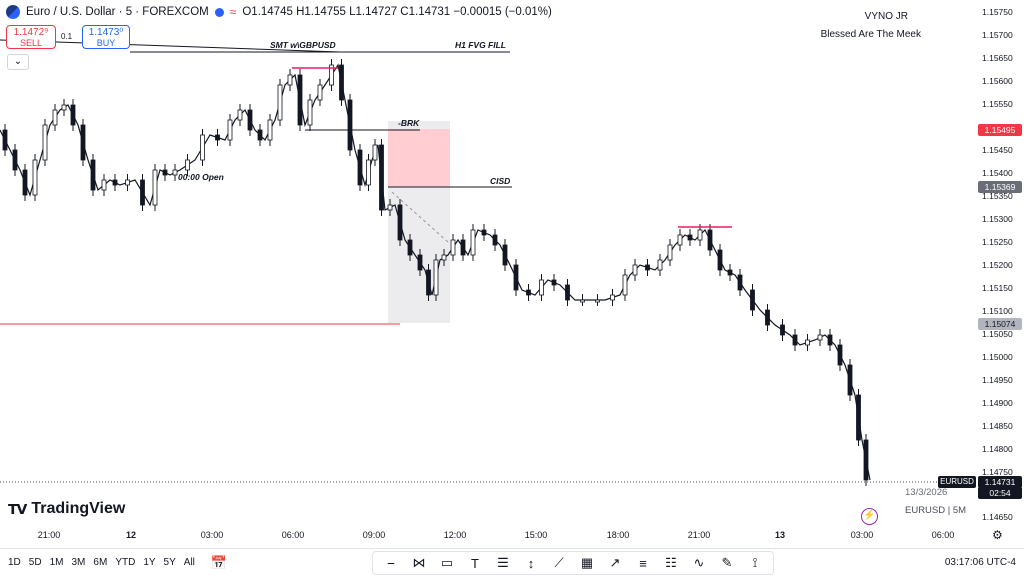  I want to click on drawing-tools: ⎯ ⋈ ▭ T ☰ ↕ ⟋ ▦ ↗ ≡ ☷ ∿ ✎ ⟟, so click(573, 563).